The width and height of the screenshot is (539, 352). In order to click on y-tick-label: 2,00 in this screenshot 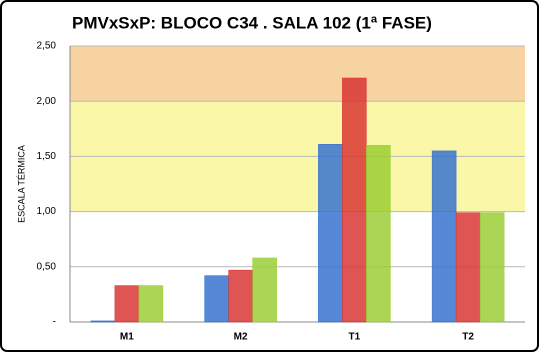, I will do `click(47, 101)`.